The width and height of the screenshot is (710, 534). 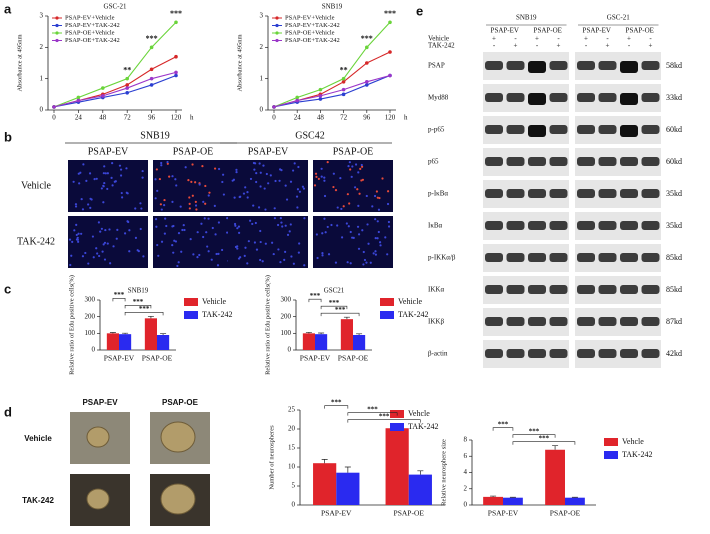 What do you see at coordinates (674, 97) in the screenshot?
I see `size-label: 33kd` at bounding box center [674, 97].